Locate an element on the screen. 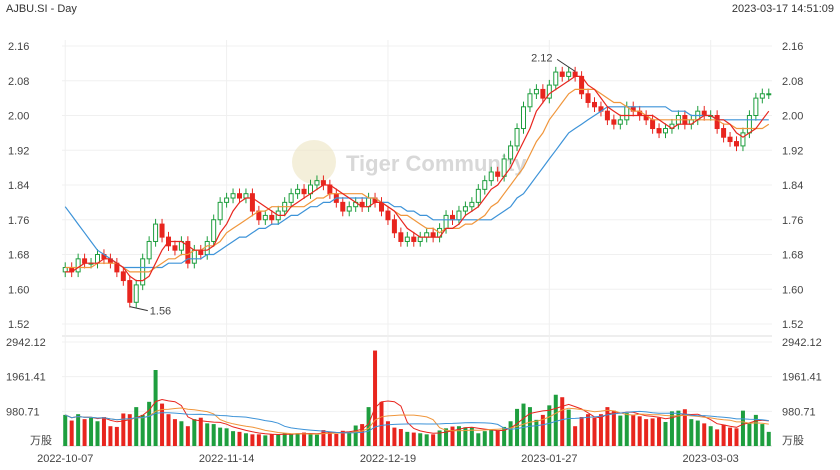 The width and height of the screenshot is (840, 470). low-callout-line is located at coordinates (138, 309).